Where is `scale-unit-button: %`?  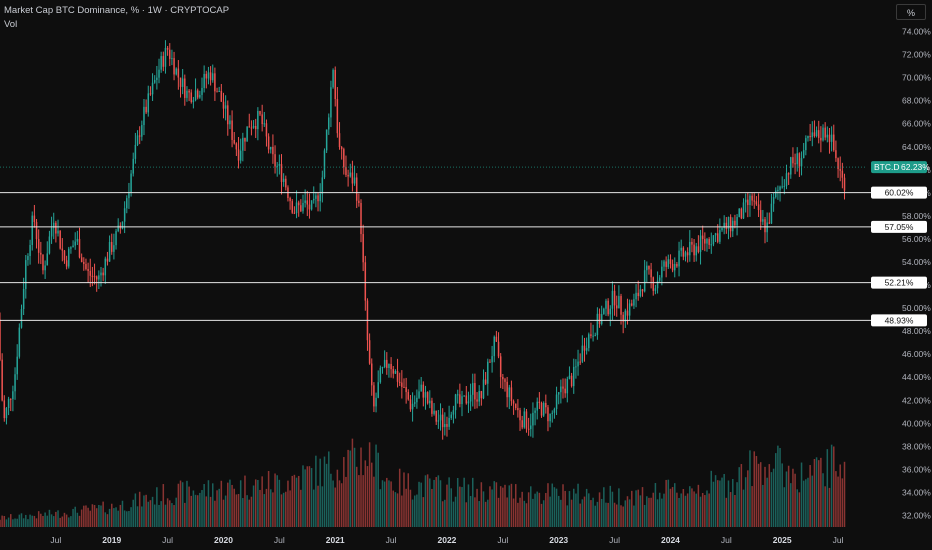
scale-unit-button: % is located at coordinates (911, 12).